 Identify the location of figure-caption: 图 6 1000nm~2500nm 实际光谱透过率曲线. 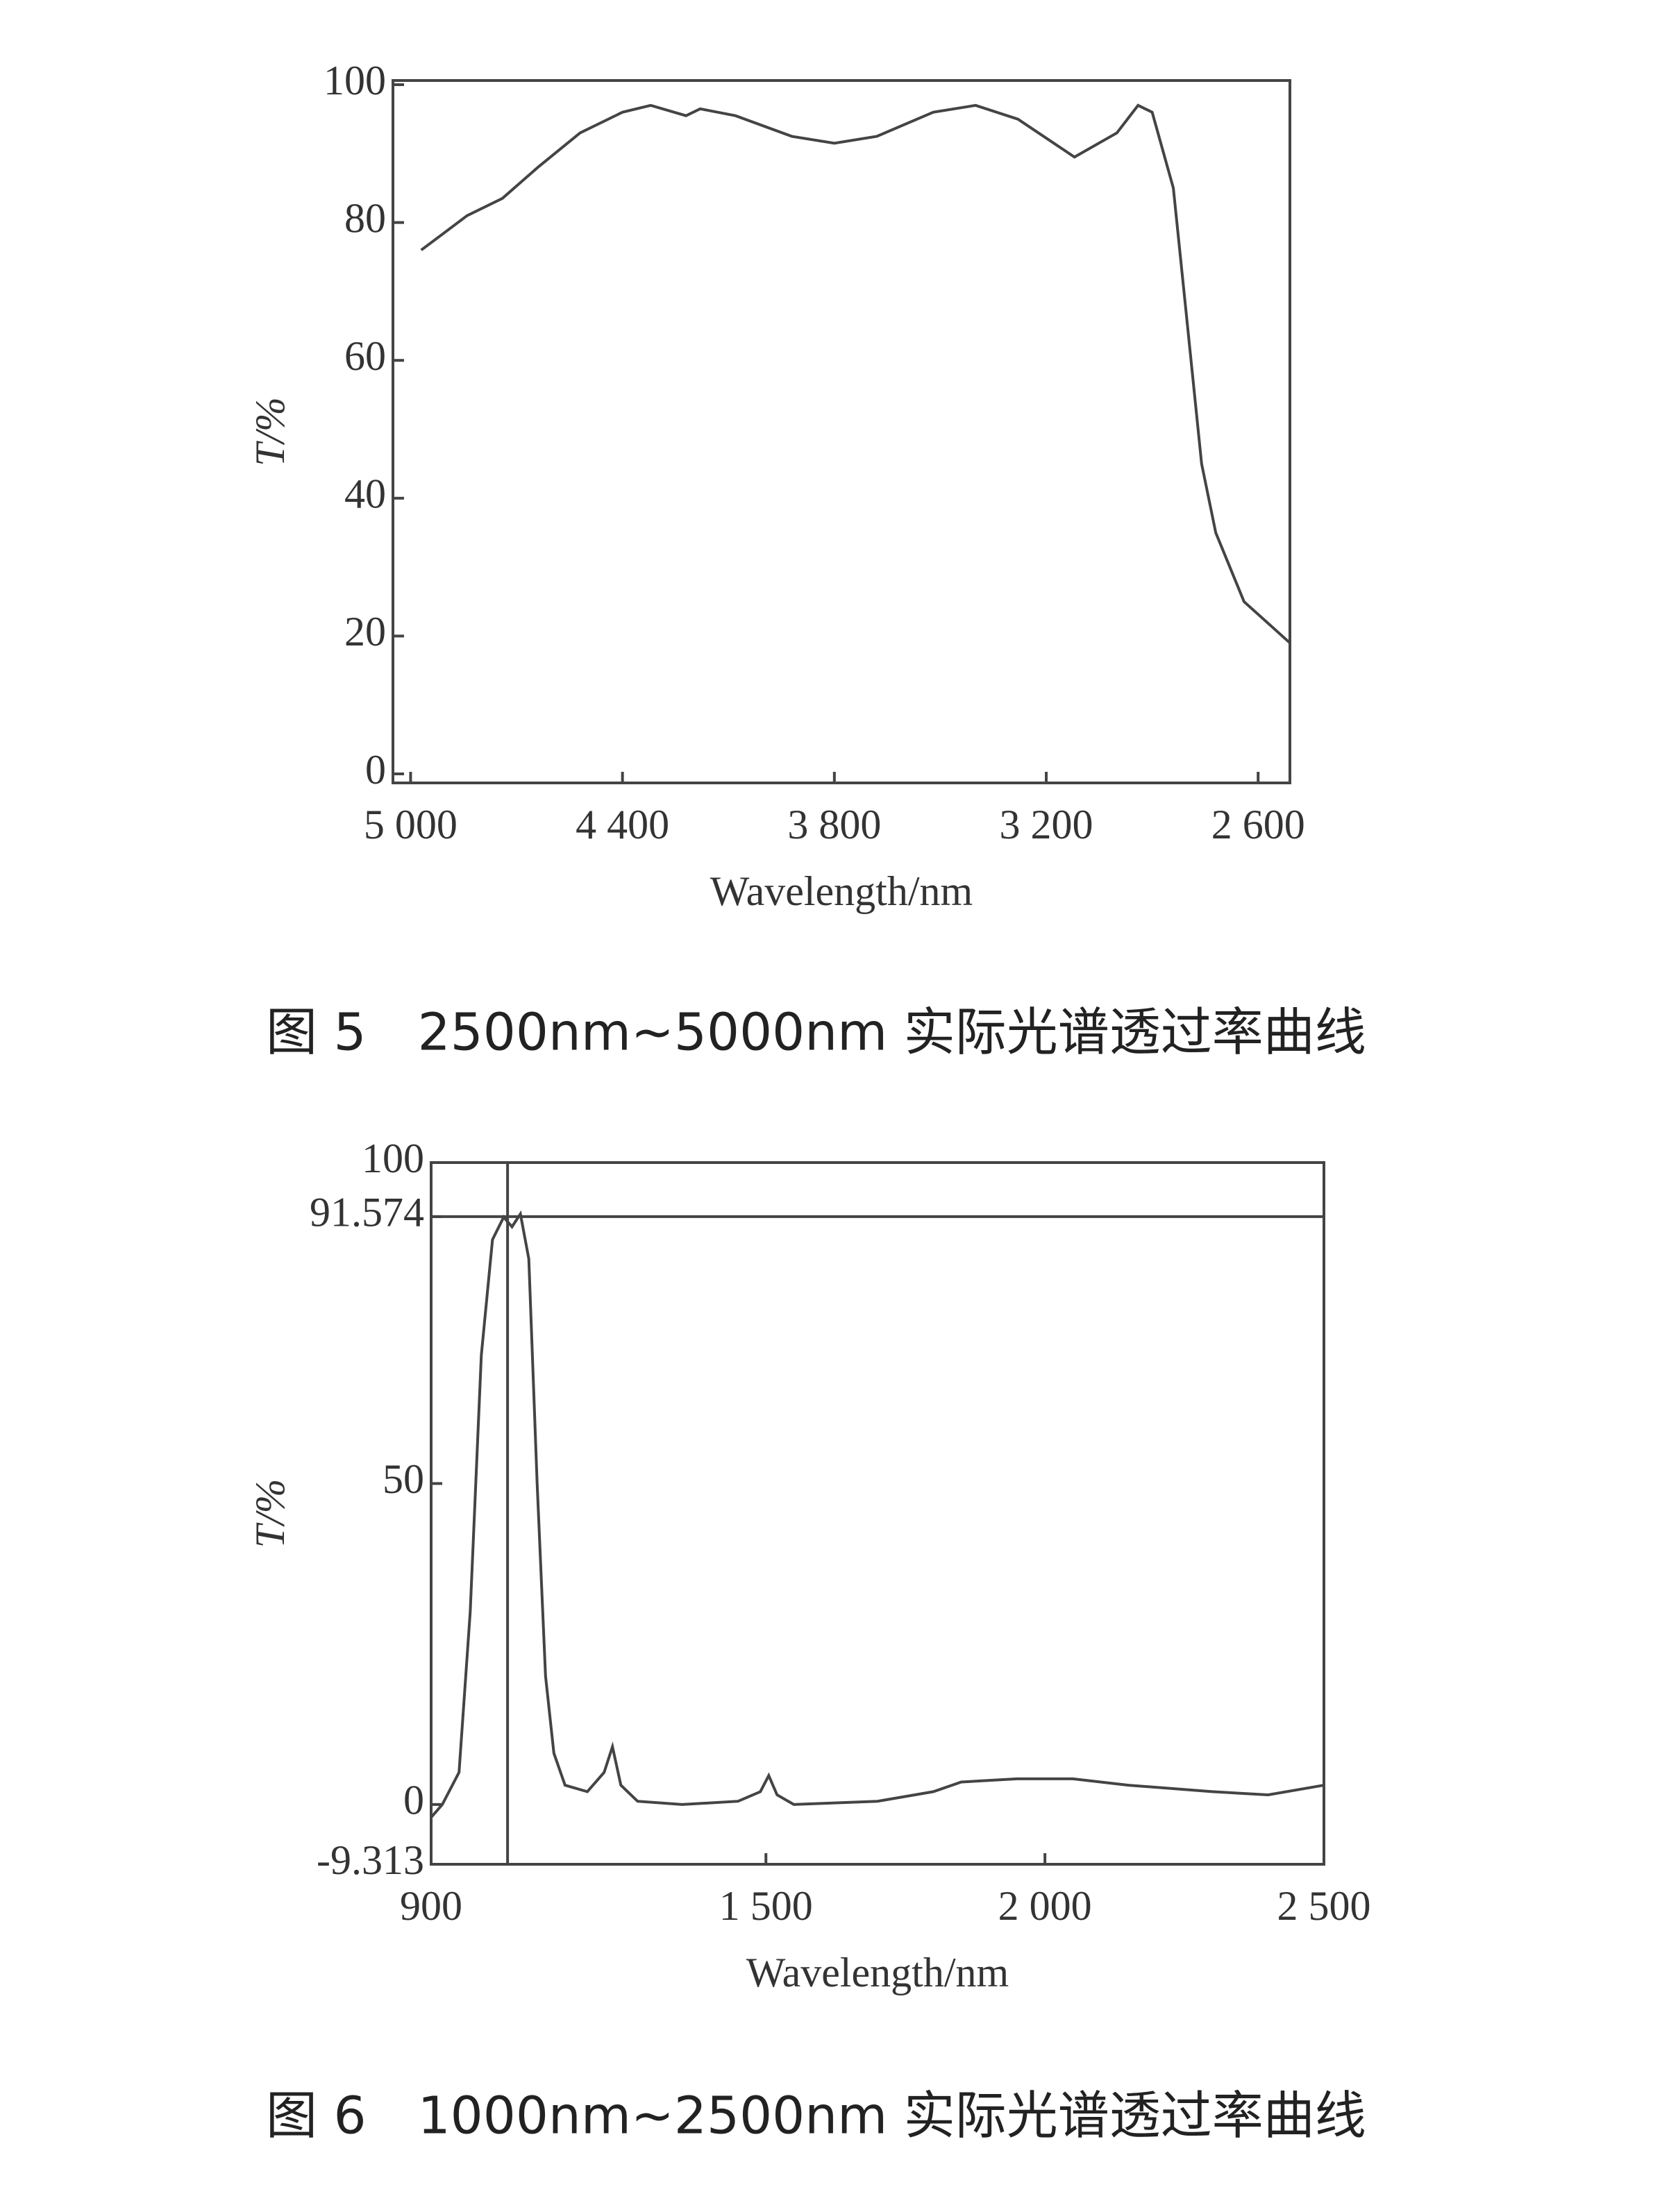
(816, 2116).